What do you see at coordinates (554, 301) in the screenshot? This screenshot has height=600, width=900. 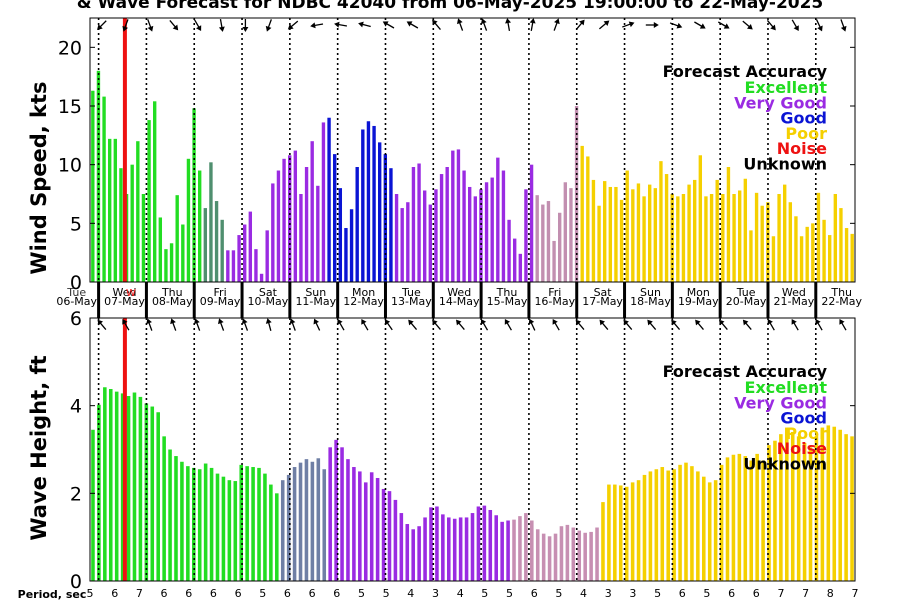 I see `date-label: 16-May` at bounding box center [554, 301].